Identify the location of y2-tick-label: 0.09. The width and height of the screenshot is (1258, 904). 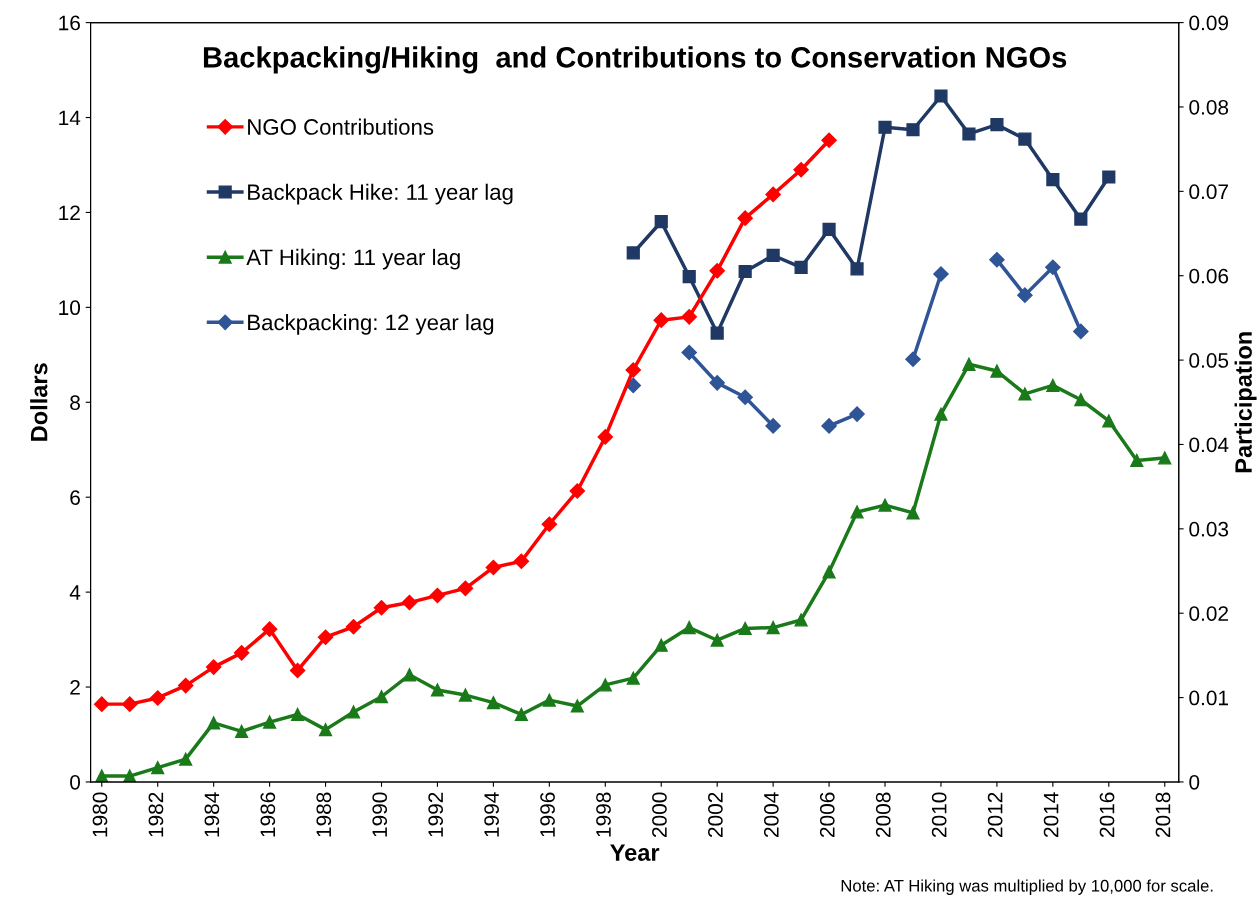
(1209, 23).